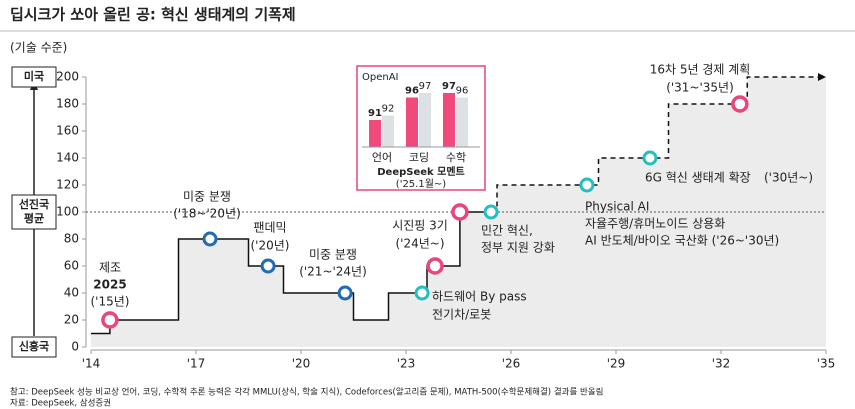 This screenshot has width=855, height=409. What do you see at coordinates (71, 293) in the screenshot?
I see `y-tick-label: 40` at bounding box center [71, 293].